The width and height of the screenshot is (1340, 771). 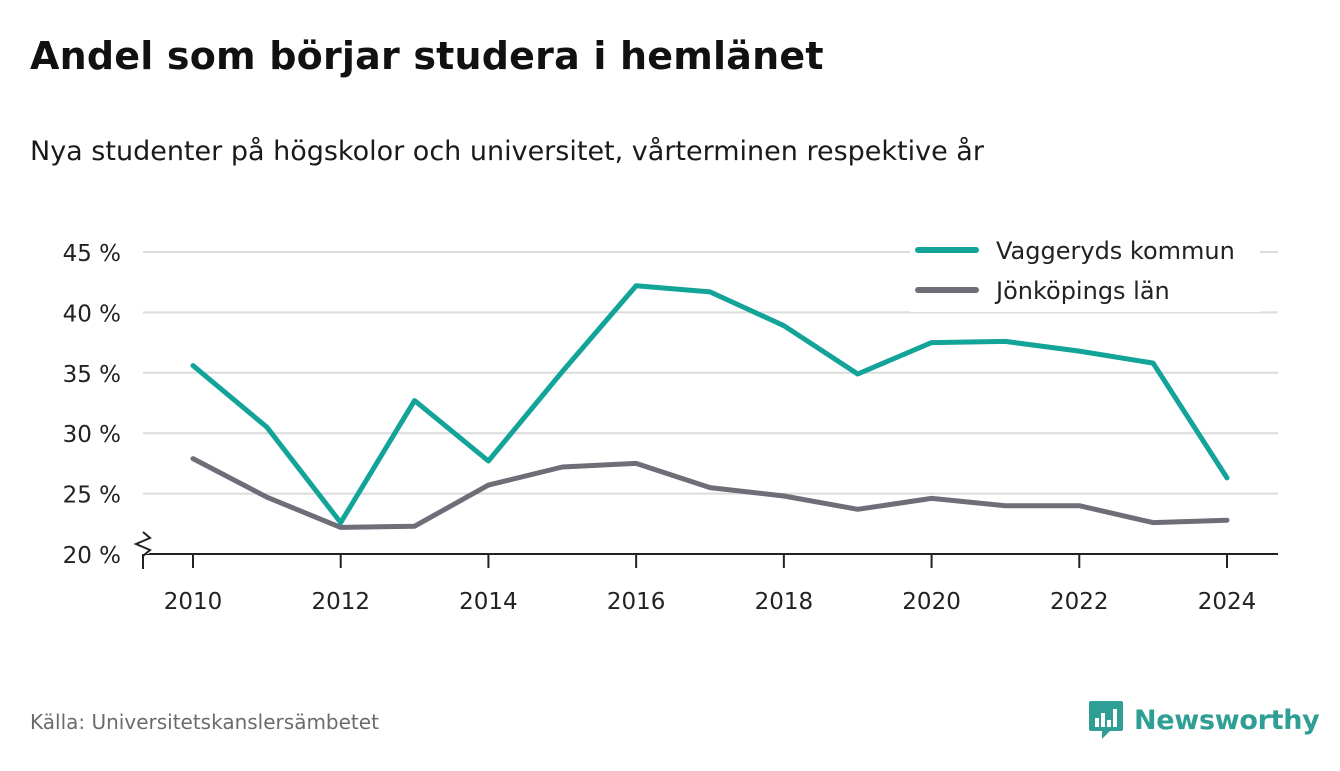 I want to click on y-tick-label: 30 %, so click(x=92, y=435).